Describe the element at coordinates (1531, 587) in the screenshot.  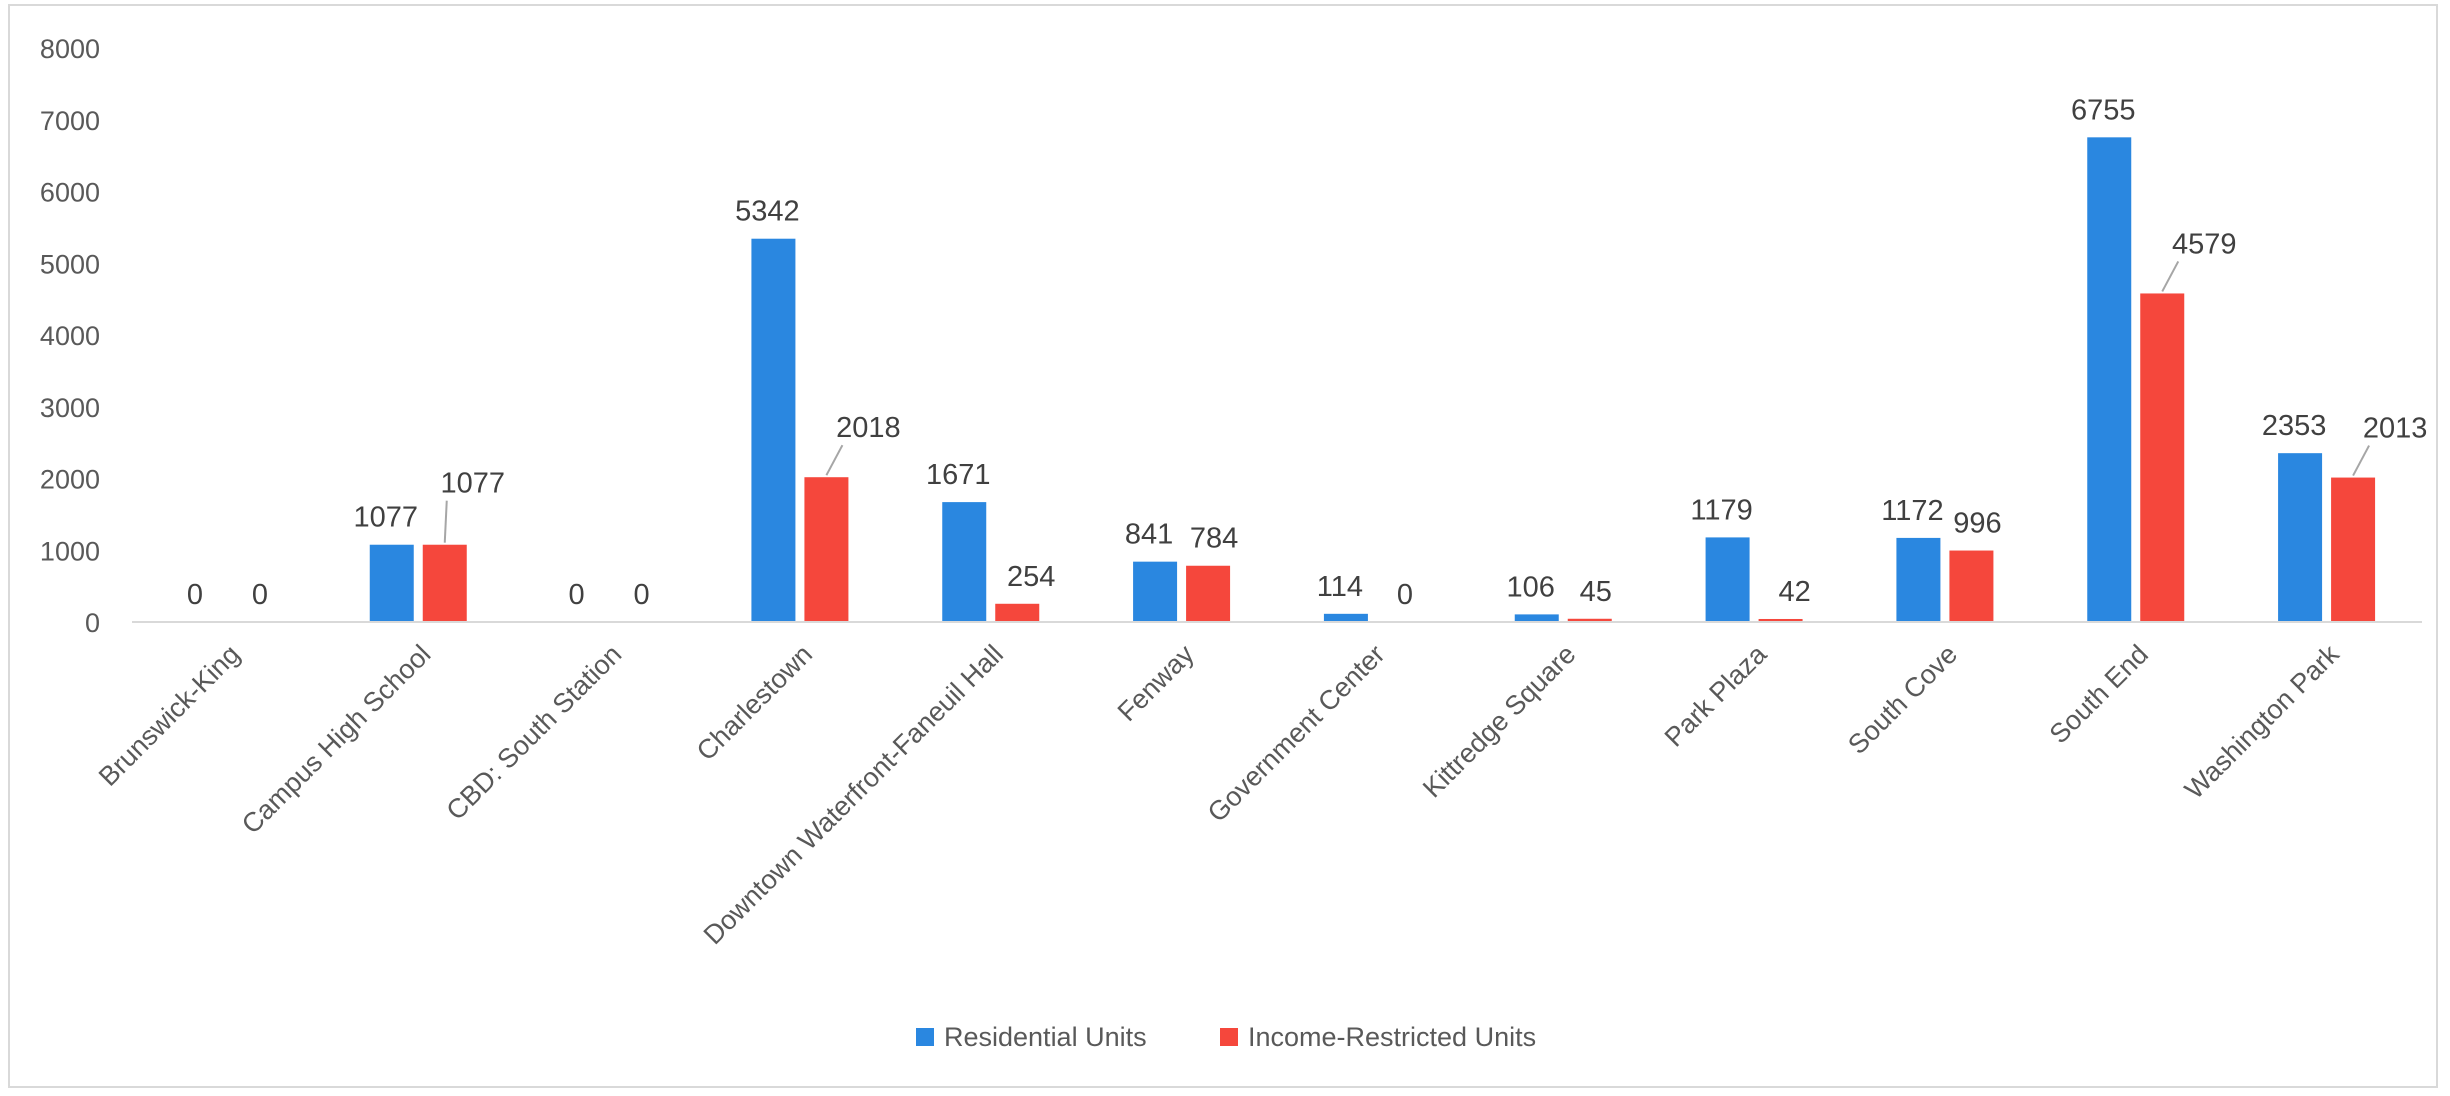
I see `data-label-residential-7: 106` at that location.